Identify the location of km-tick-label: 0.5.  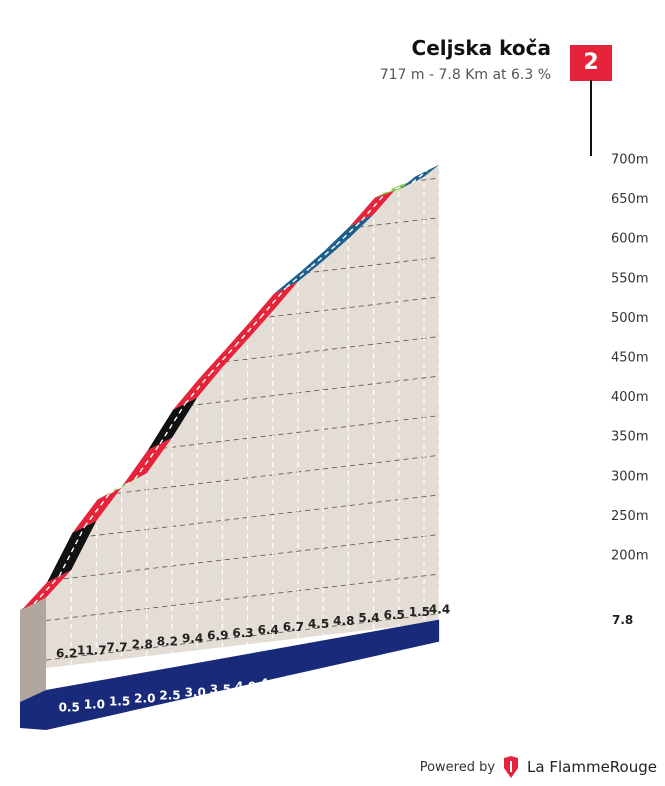
(69, 707).